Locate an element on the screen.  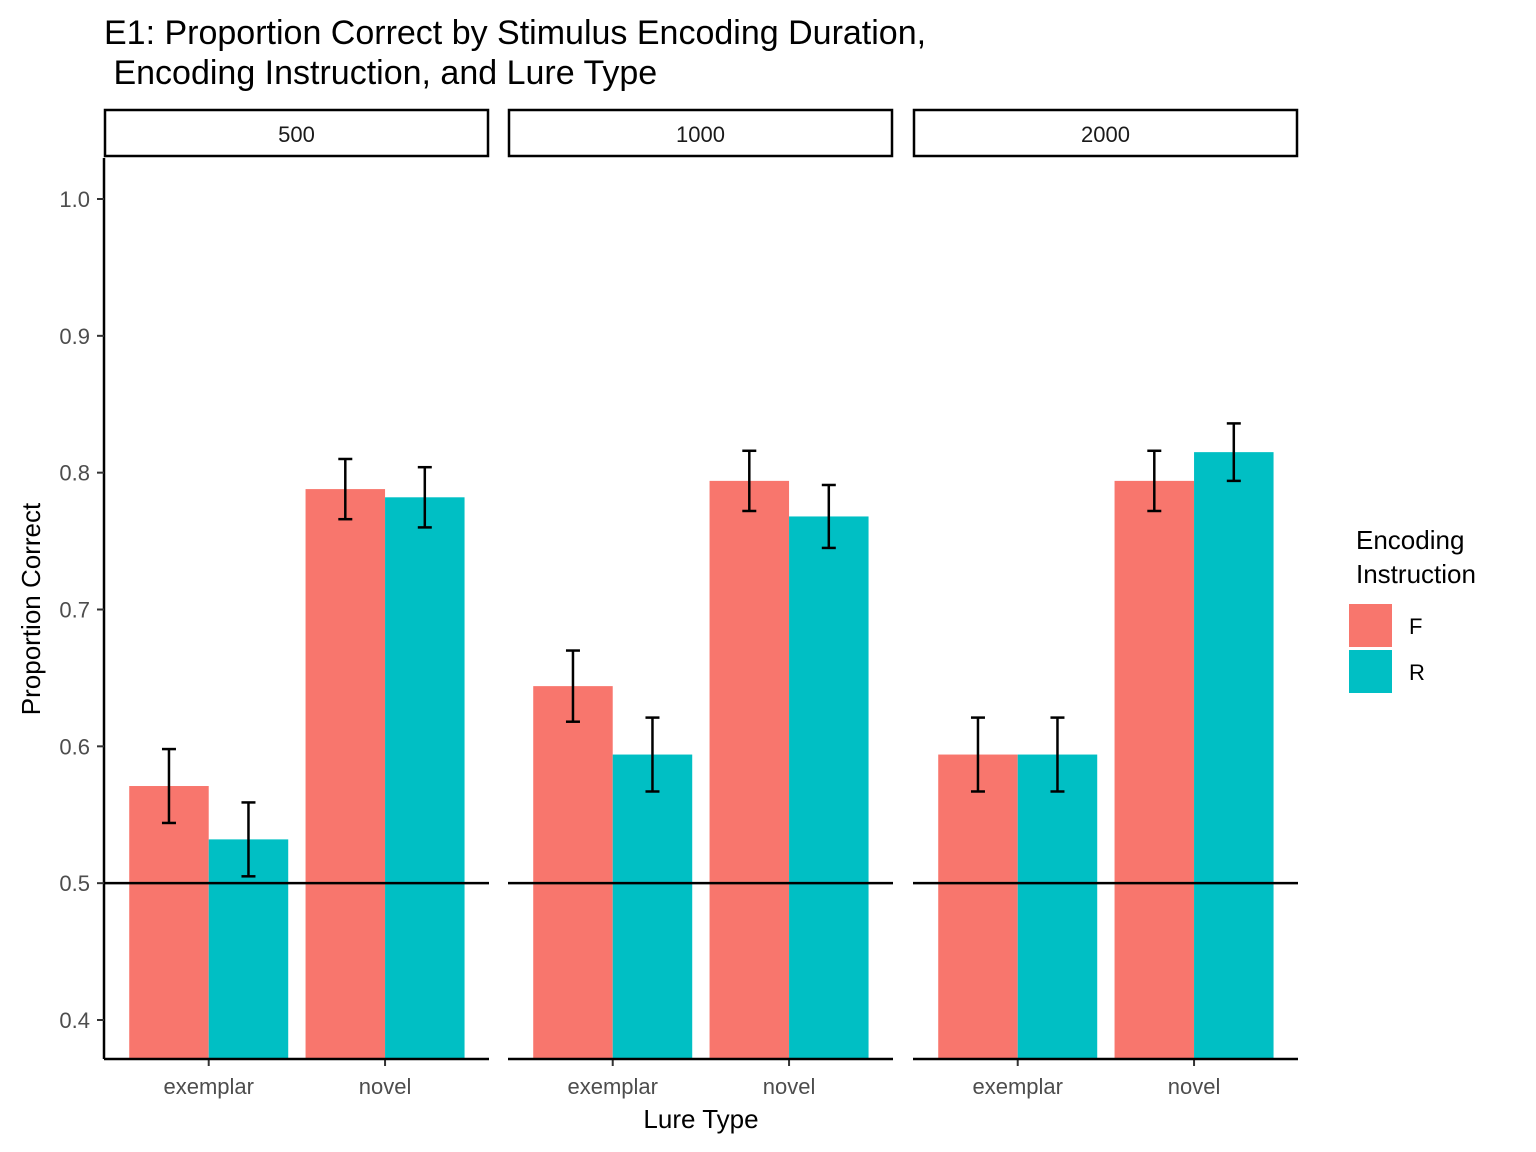
legend-key-R is located at coordinates (1370, 671).